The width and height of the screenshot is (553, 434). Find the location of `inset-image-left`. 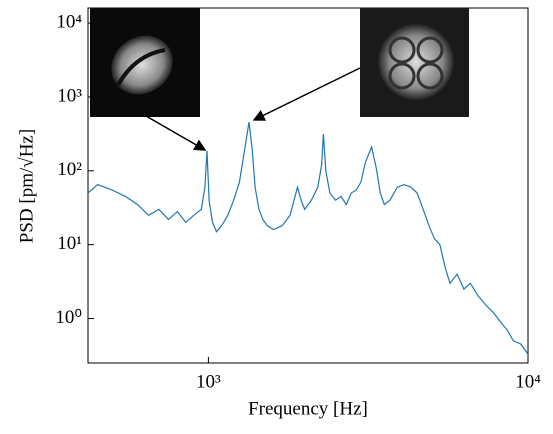

inset-image-left is located at coordinates (145, 62).